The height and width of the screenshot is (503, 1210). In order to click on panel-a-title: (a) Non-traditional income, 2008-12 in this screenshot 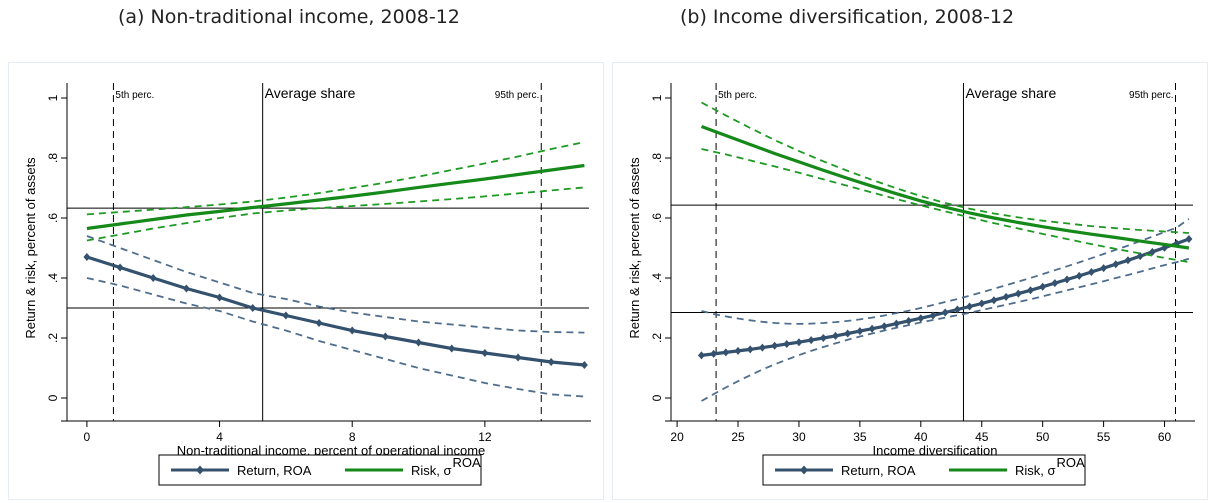, I will do `click(289, 17)`.